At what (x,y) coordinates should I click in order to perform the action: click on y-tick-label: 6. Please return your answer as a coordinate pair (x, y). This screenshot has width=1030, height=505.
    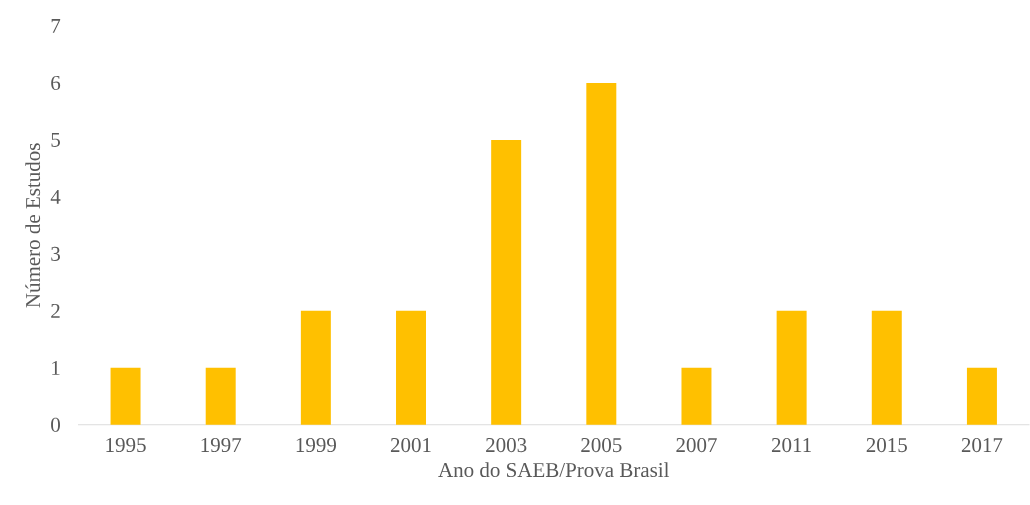
    Looking at the image, I should click on (56, 83).